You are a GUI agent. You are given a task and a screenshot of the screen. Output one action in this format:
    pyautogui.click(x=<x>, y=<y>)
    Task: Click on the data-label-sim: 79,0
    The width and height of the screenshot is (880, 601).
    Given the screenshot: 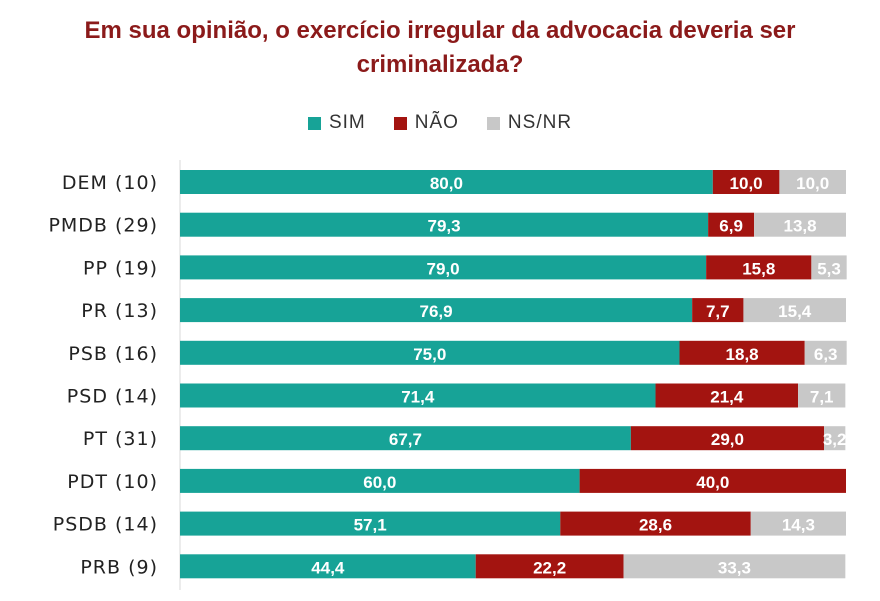 What is the action you would take?
    pyautogui.click(x=443, y=268)
    